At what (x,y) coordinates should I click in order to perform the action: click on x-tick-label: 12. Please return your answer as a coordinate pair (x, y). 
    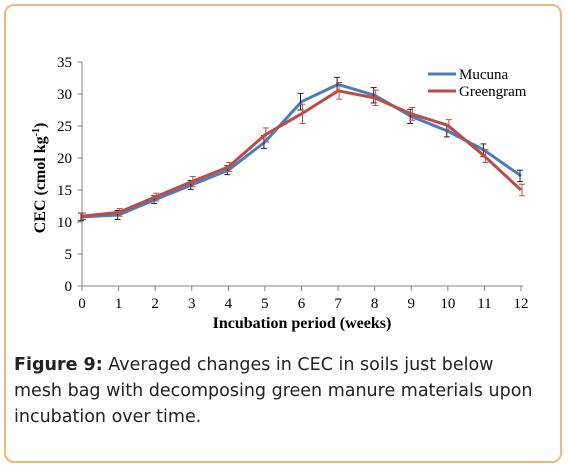
    Looking at the image, I should click on (521, 304).